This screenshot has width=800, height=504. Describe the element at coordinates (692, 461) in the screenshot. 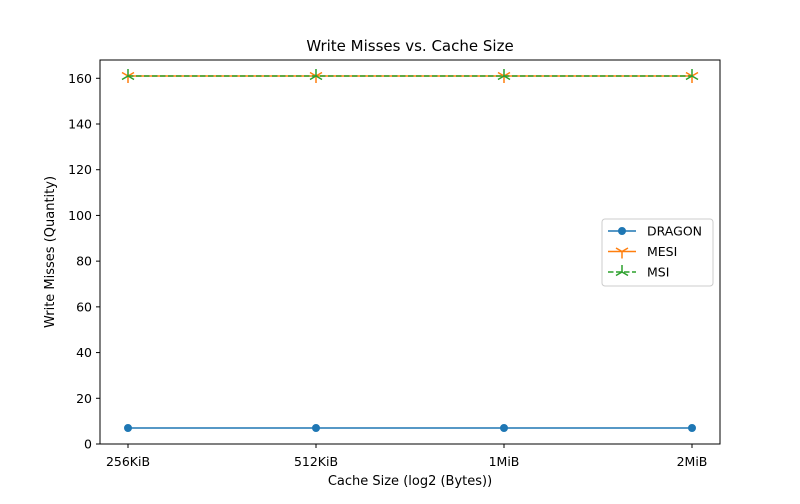

I see `x-tick-label: 2MiB` at that location.